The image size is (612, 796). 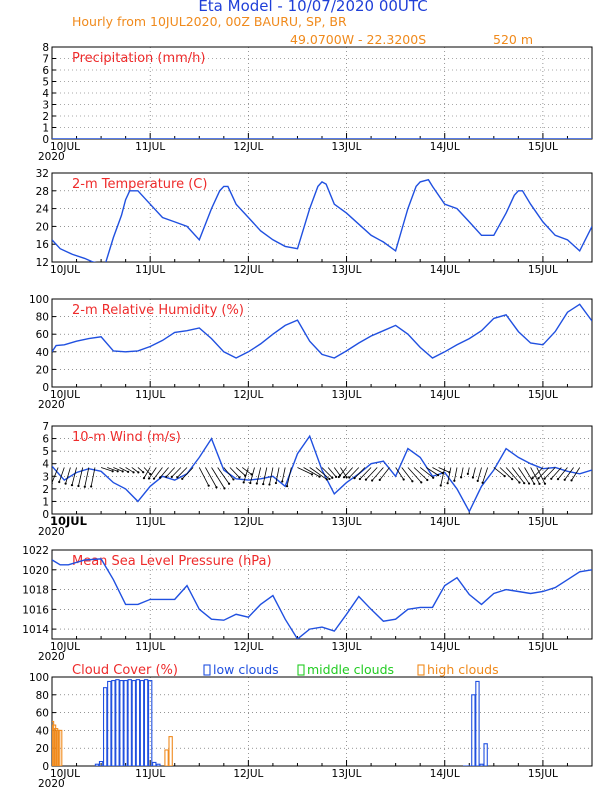 I want to click on chart-subtitle: Hourly from 10JUL2020, 00Z BAURU, SP, BR, so click(x=209, y=21).